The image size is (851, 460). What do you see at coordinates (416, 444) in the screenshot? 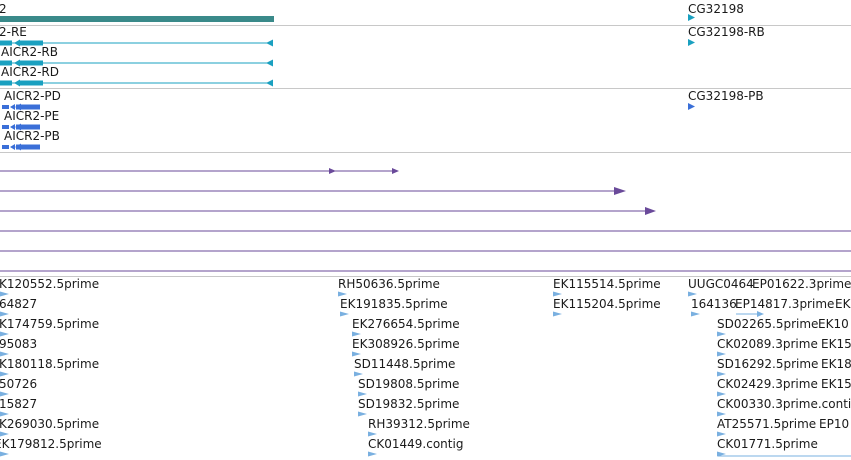
I see `est-label: CK01449.contig` at bounding box center [416, 444].